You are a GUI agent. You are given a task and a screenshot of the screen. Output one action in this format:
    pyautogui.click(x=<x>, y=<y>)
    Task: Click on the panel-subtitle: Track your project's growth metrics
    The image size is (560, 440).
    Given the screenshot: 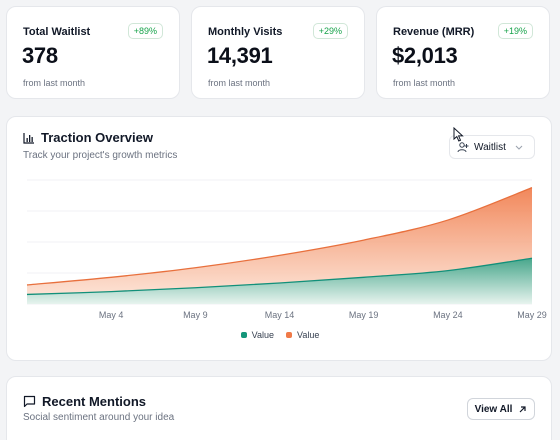 What is the action you would take?
    pyautogui.click(x=100, y=155)
    